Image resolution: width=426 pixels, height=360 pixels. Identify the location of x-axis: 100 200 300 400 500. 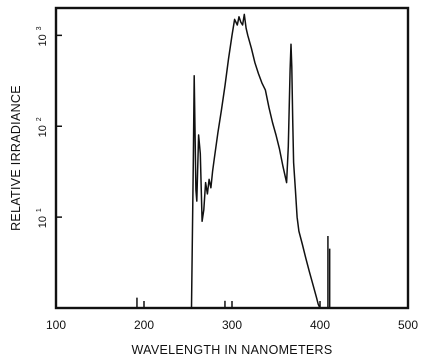
(232, 316).